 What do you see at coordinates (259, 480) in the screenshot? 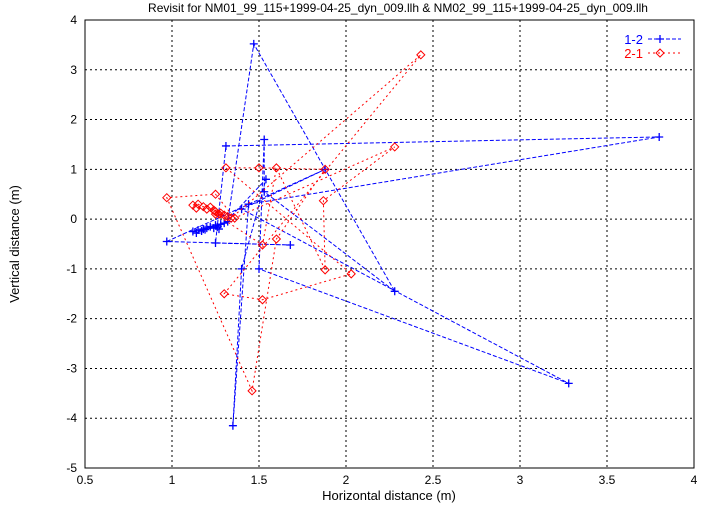
I see `x-tick-label: 1.5` at bounding box center [259, 480].